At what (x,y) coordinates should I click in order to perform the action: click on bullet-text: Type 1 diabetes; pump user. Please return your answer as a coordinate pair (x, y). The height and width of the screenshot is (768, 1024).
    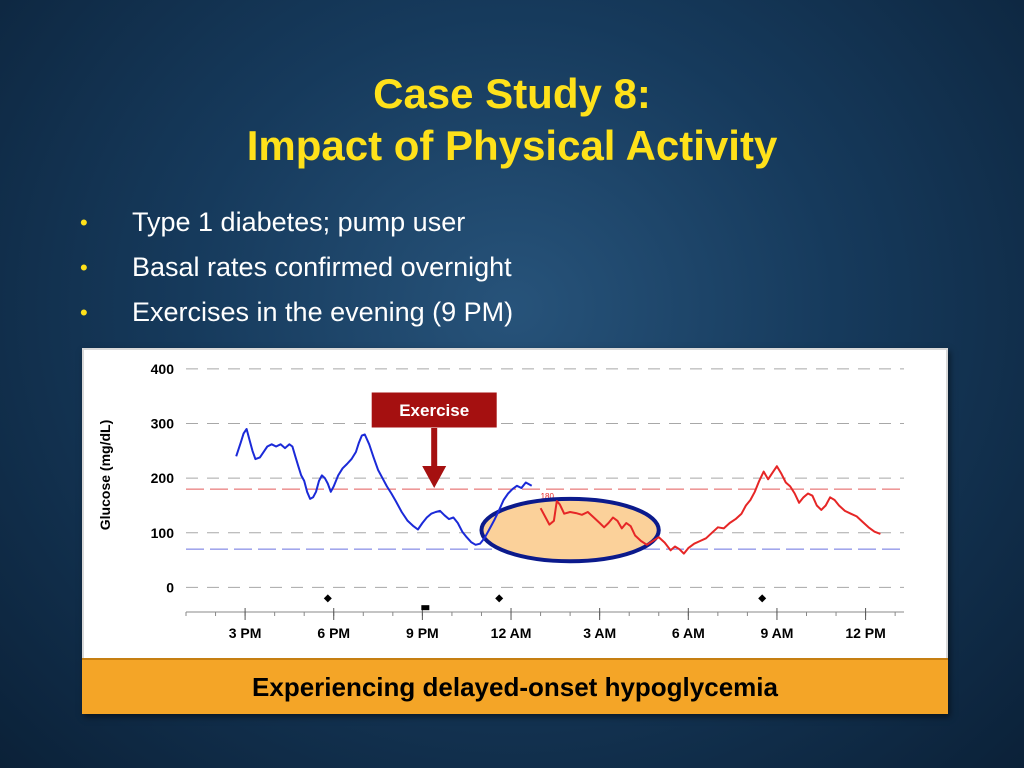
    Looking at the image, I should click on (299, 222).